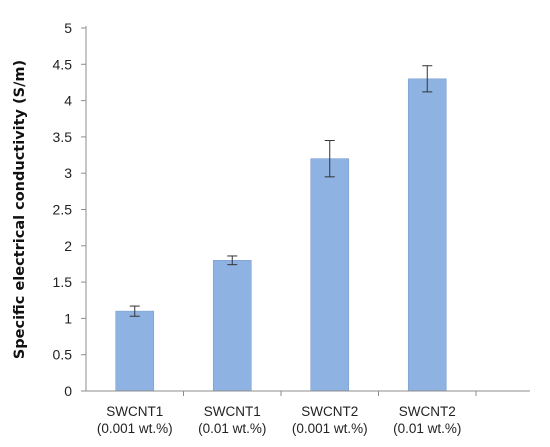 Image resolution: width=550 pixels, height=447 pixels. I want to click on y-tick-label: 0, so click(68, 391).